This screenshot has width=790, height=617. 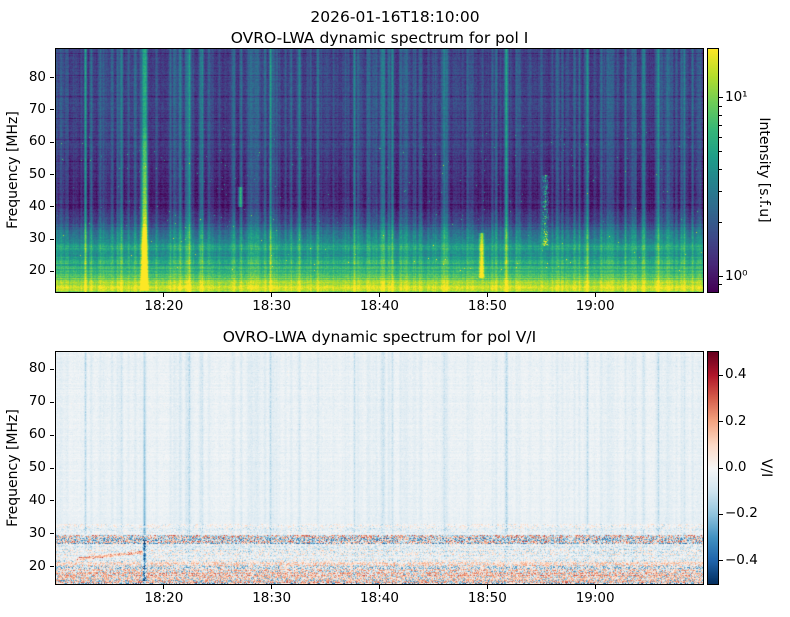 I want to click on polI-colorbar, so click(x=713, y=170).